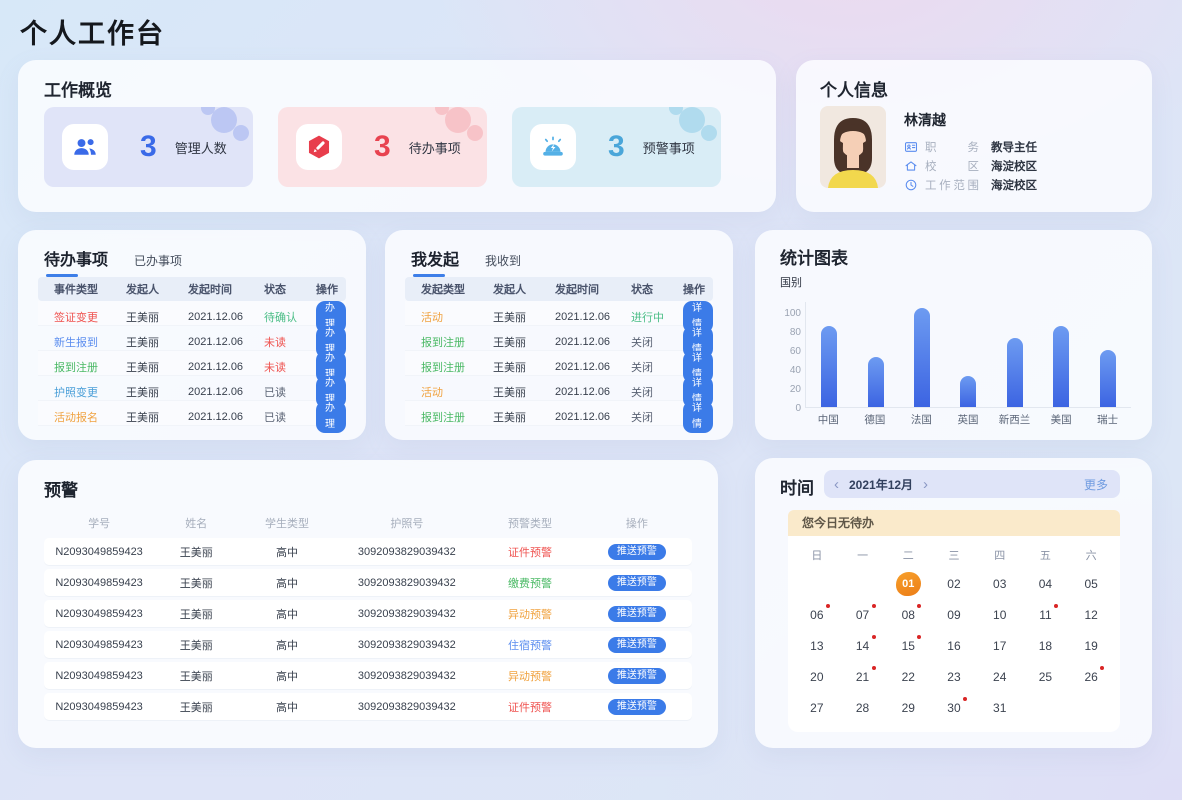 This screenshot has height=800, width=1182. Describe the element at coordinates (1000, 676) in the screenshot. I see `calendar-day: 24` at that location.